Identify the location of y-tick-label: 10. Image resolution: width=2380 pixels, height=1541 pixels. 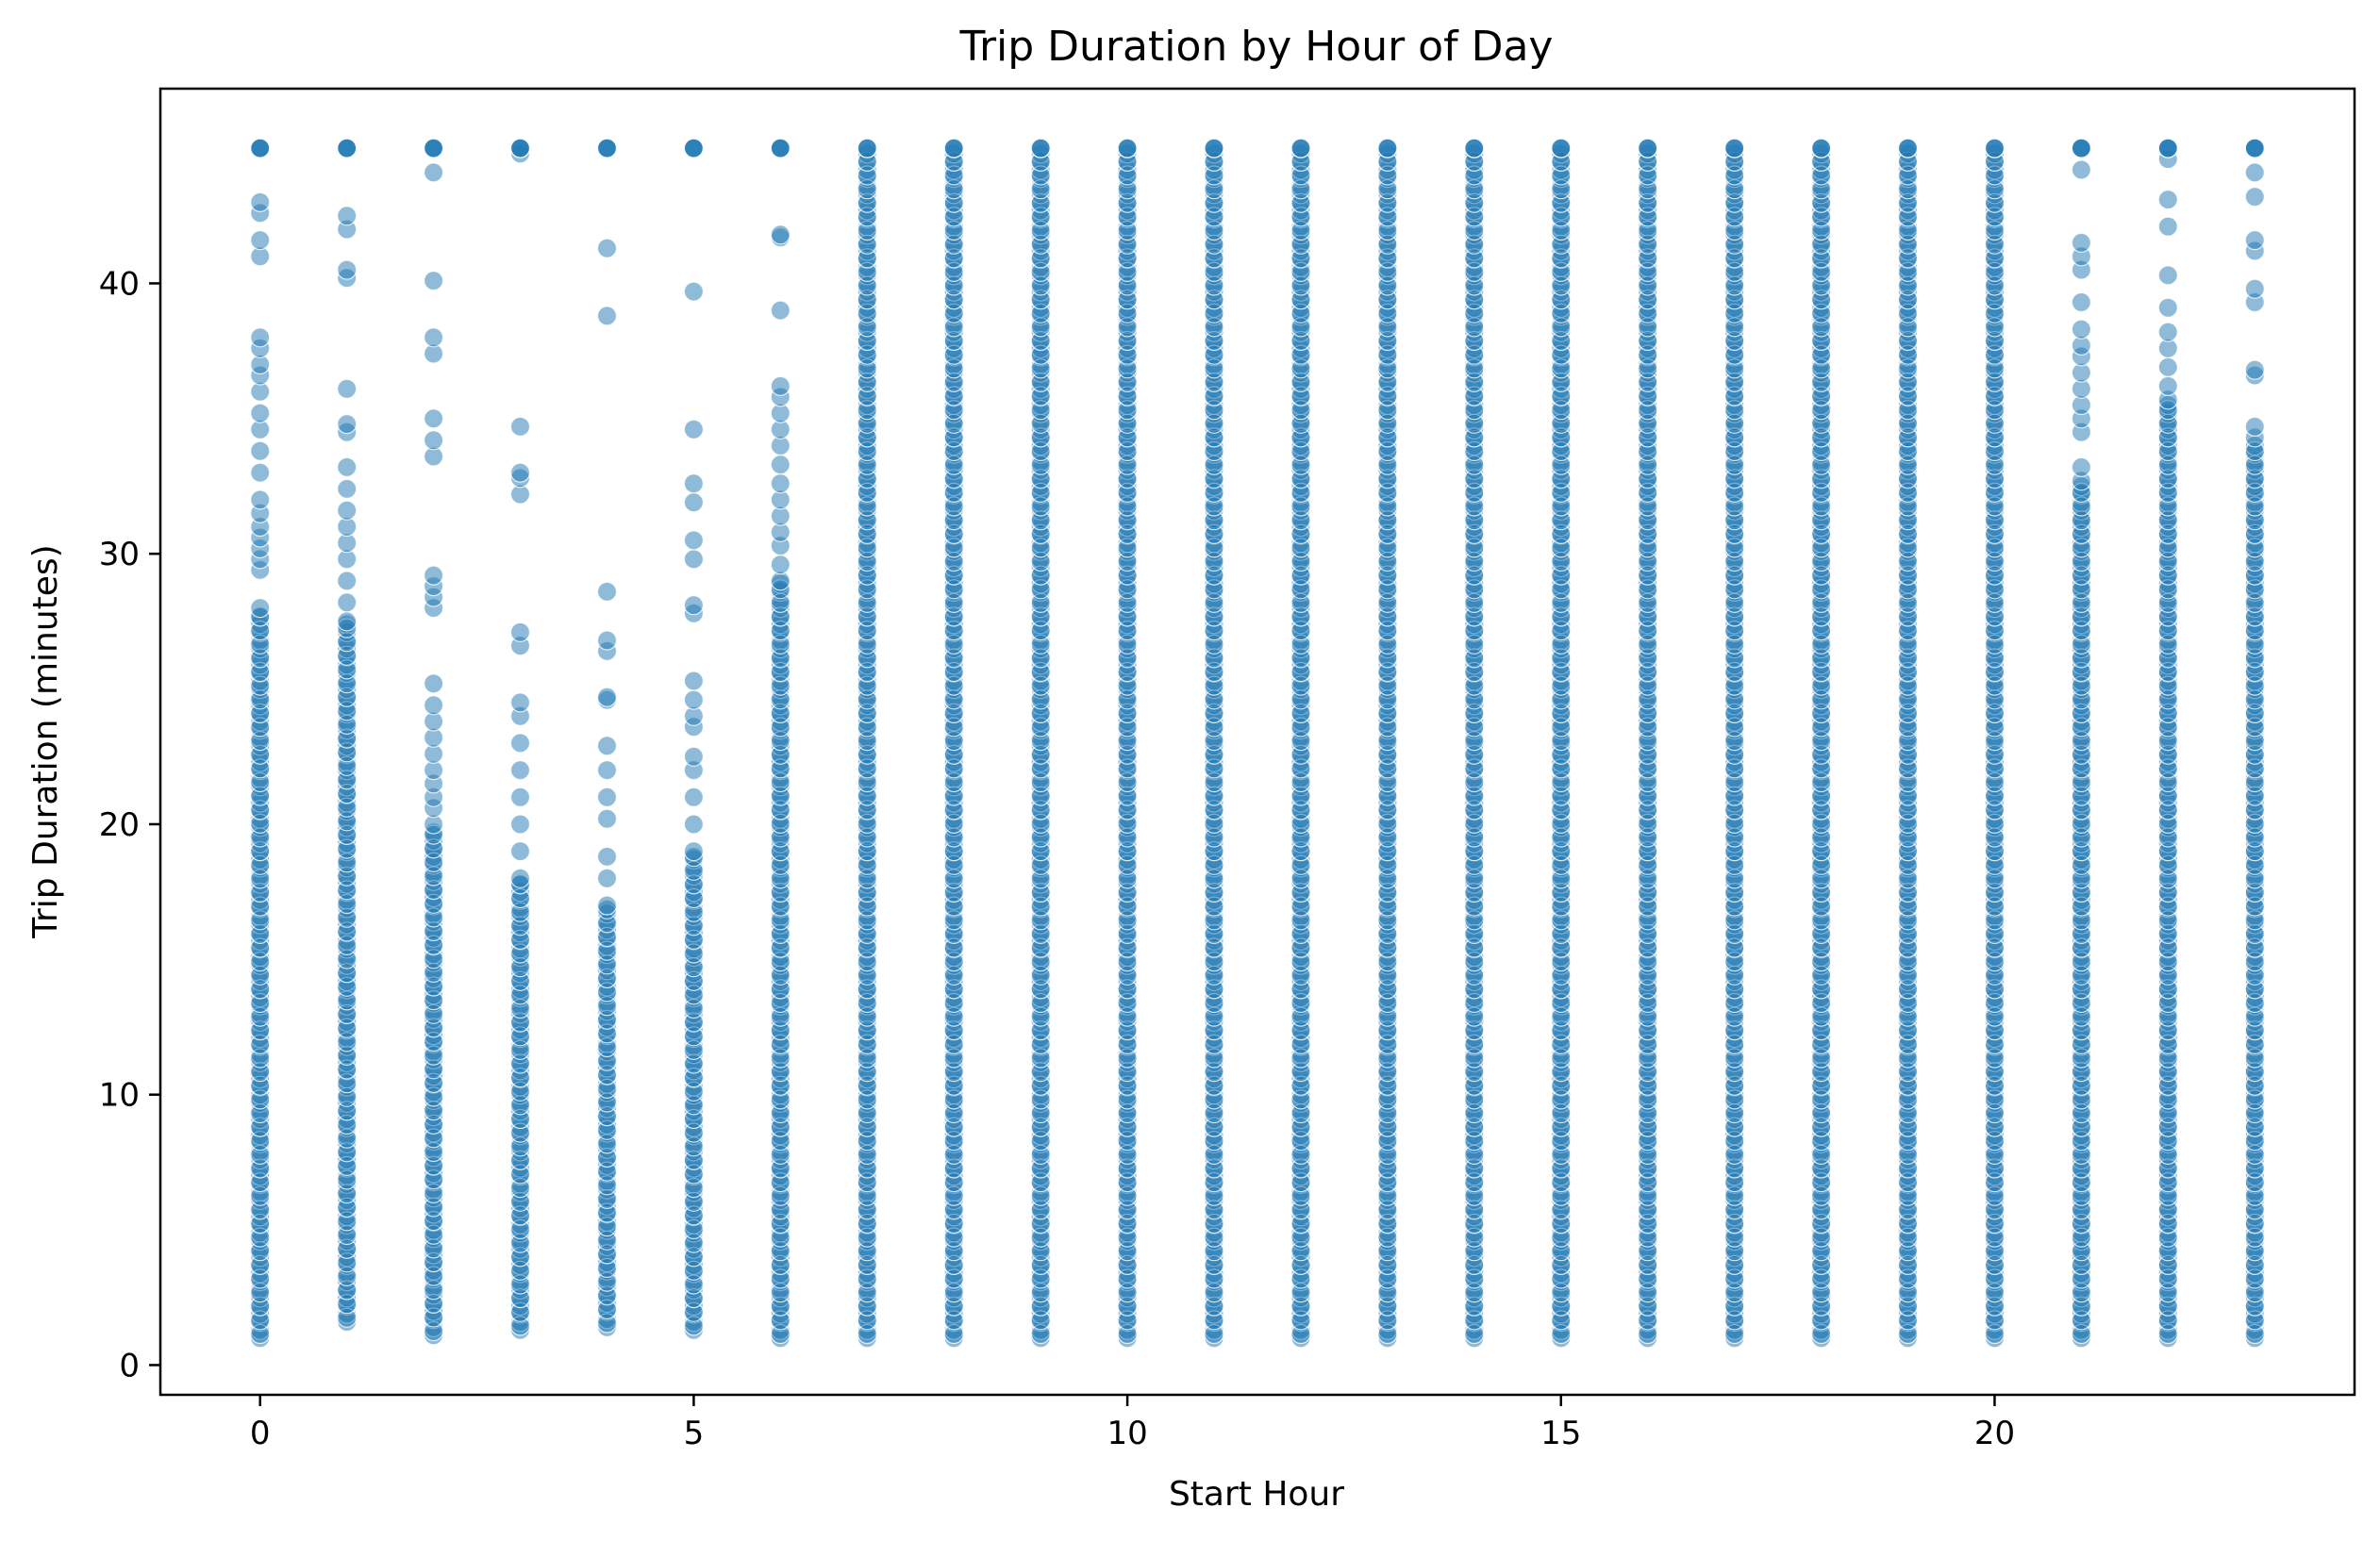
(119, 1096).